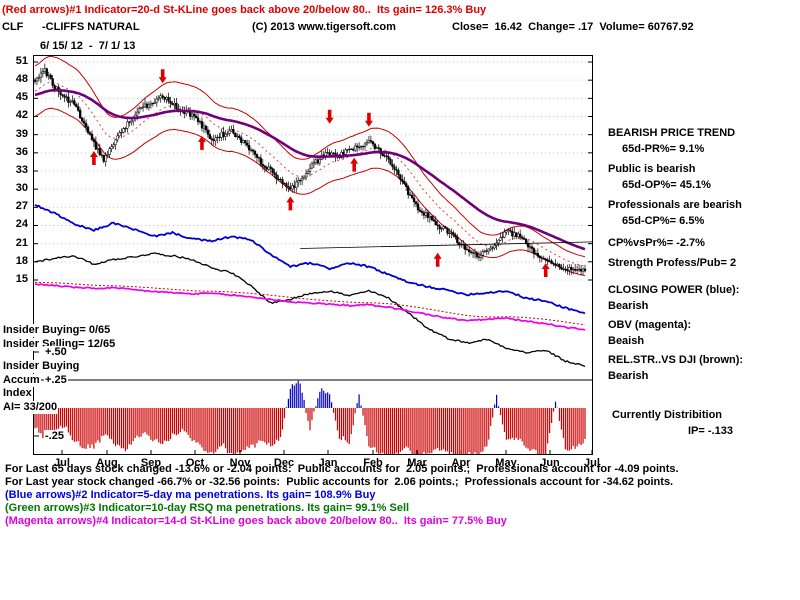 This screenshot has height=600, width=800. Describe the element at coordinates (17, 393) in the screenshot. I see `index-label: Index` at that location.